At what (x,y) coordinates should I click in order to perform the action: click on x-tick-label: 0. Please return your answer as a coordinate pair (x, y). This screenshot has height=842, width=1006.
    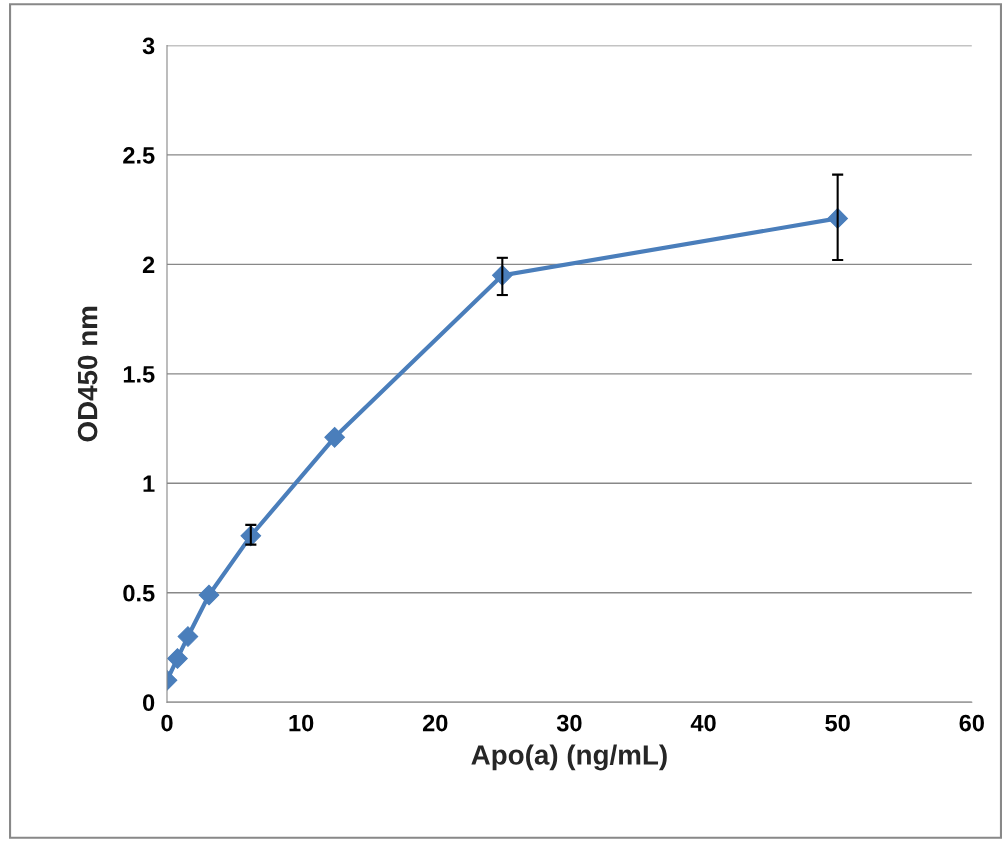
    Looking at the image, I should click on (167, 723).